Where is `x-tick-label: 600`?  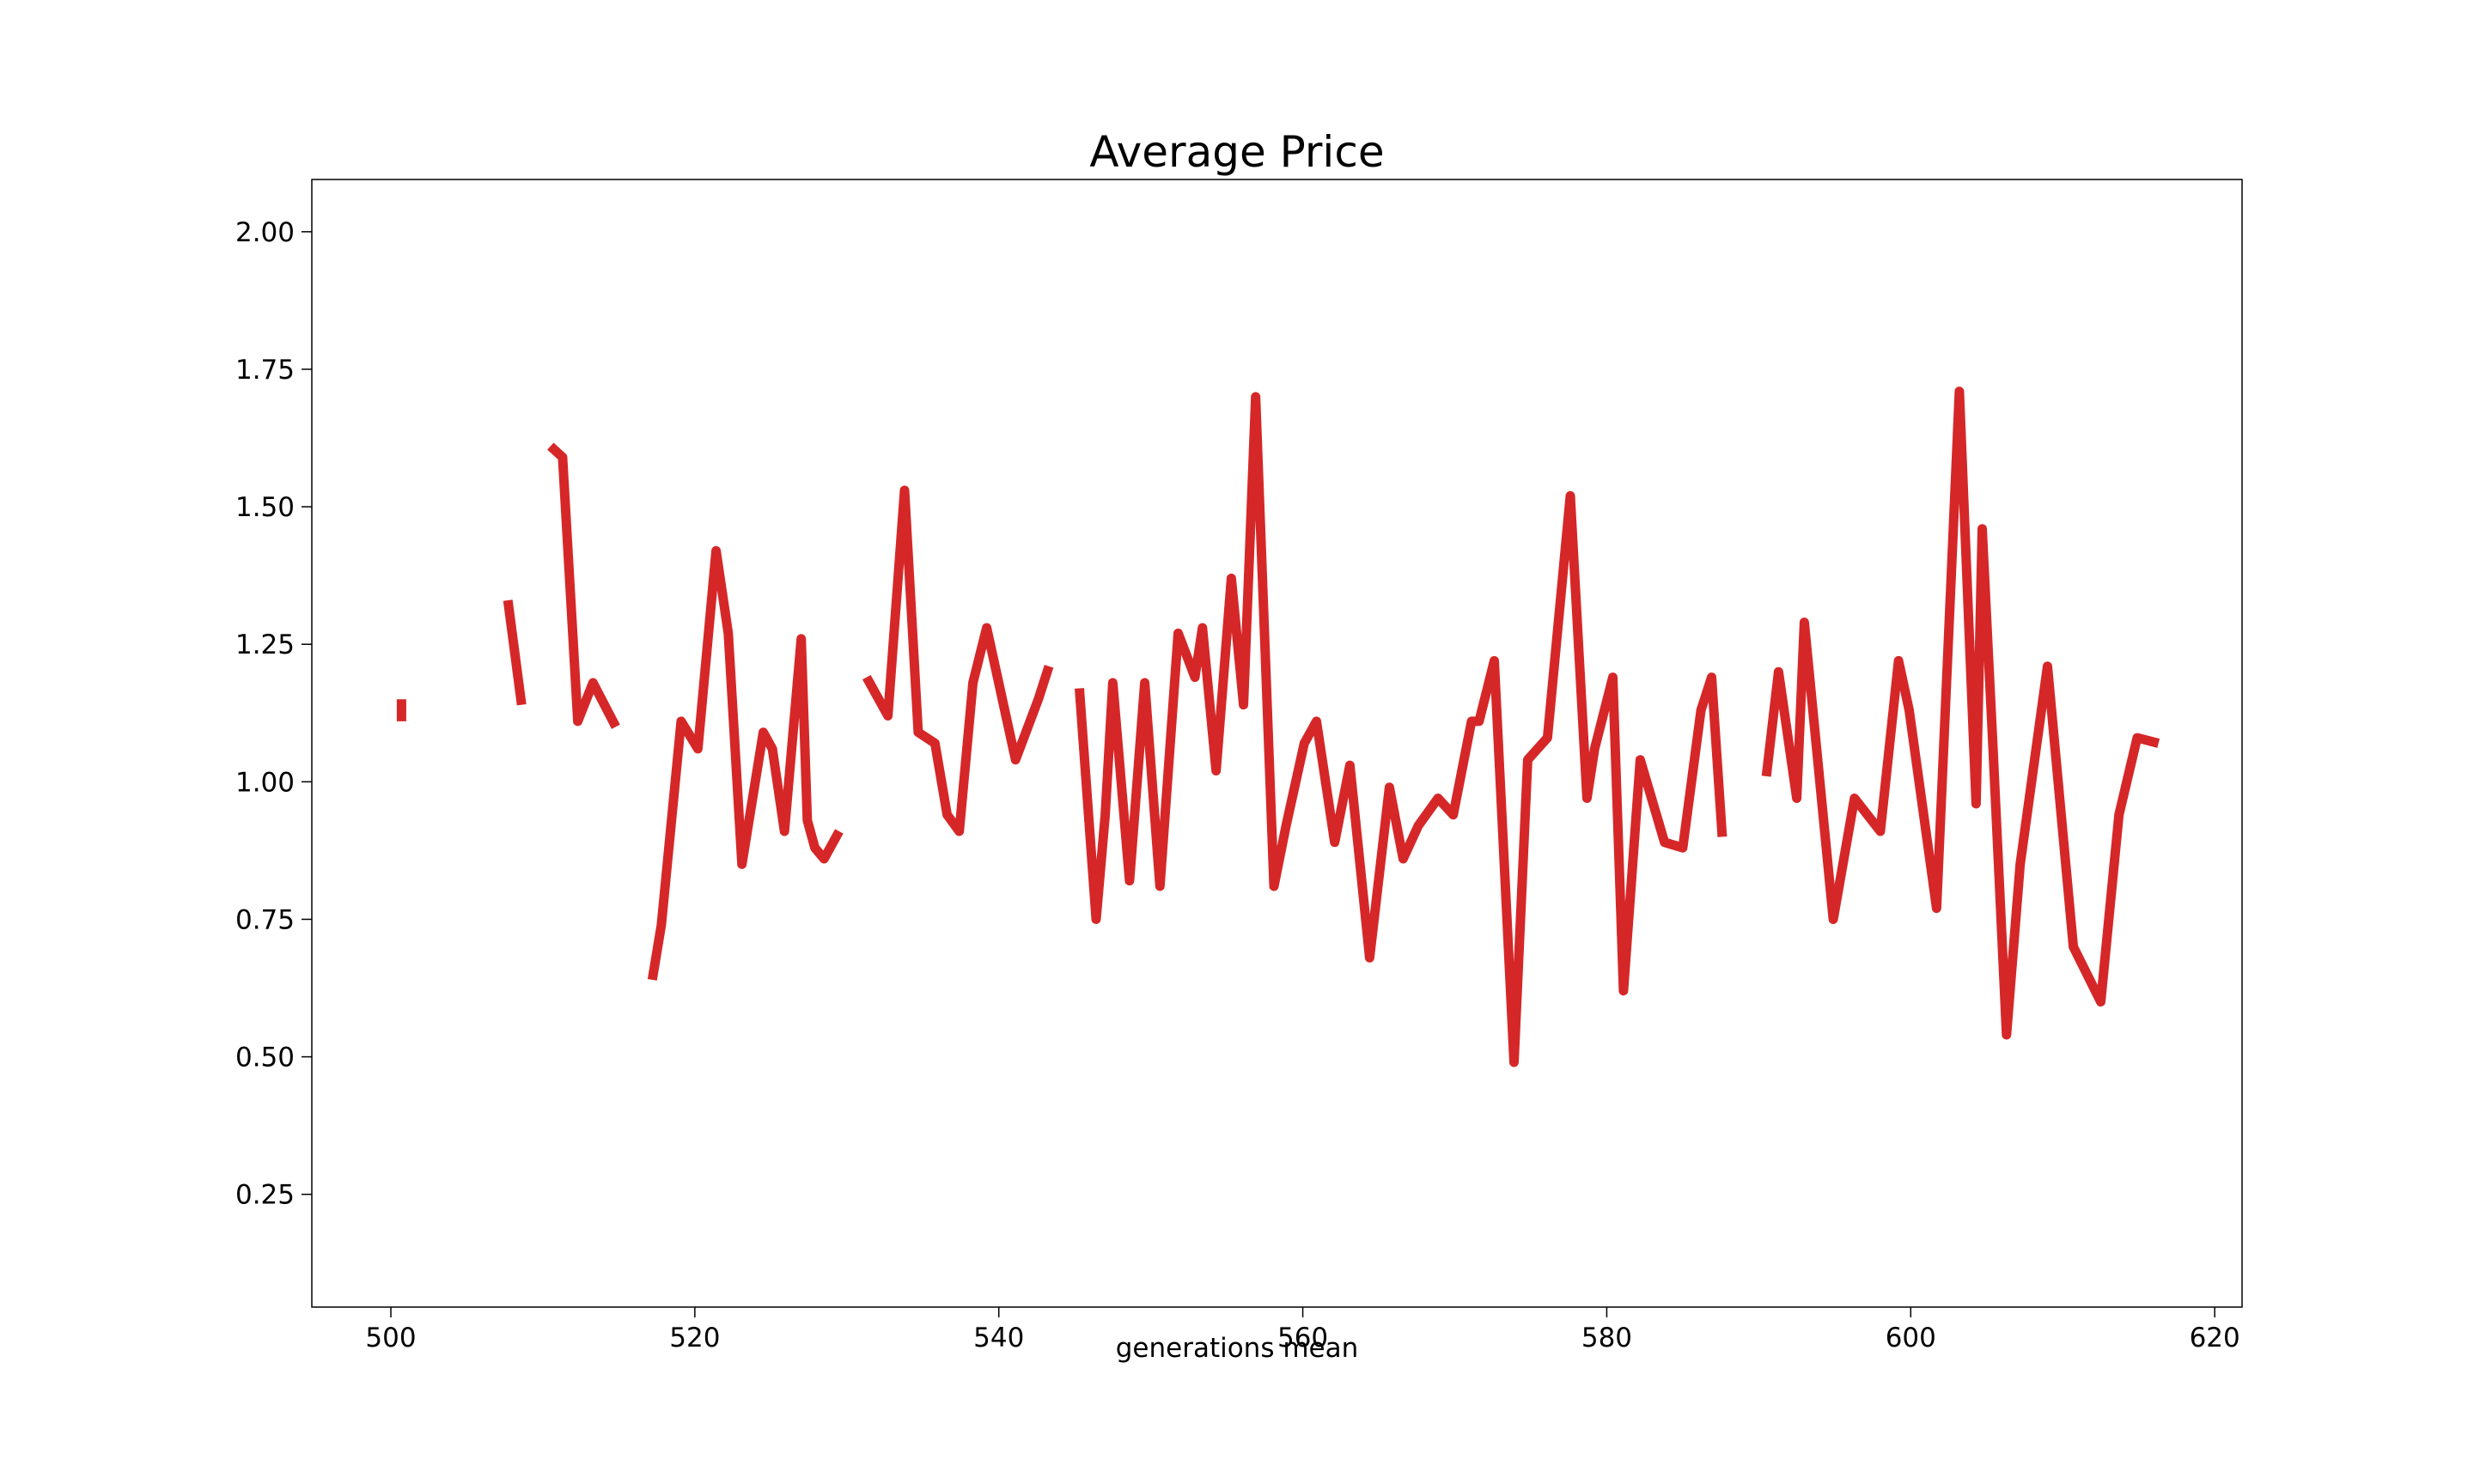
x-tick-label: 600 is located at coordinates (1911, 1338).